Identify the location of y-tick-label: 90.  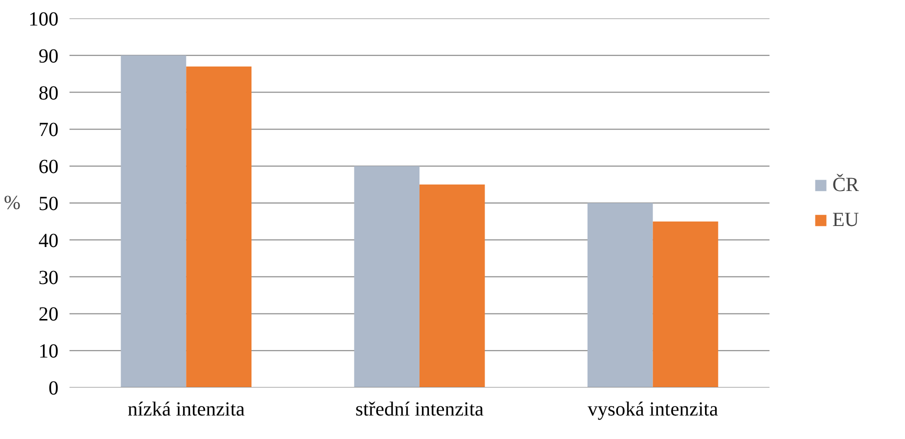
(48, 56).